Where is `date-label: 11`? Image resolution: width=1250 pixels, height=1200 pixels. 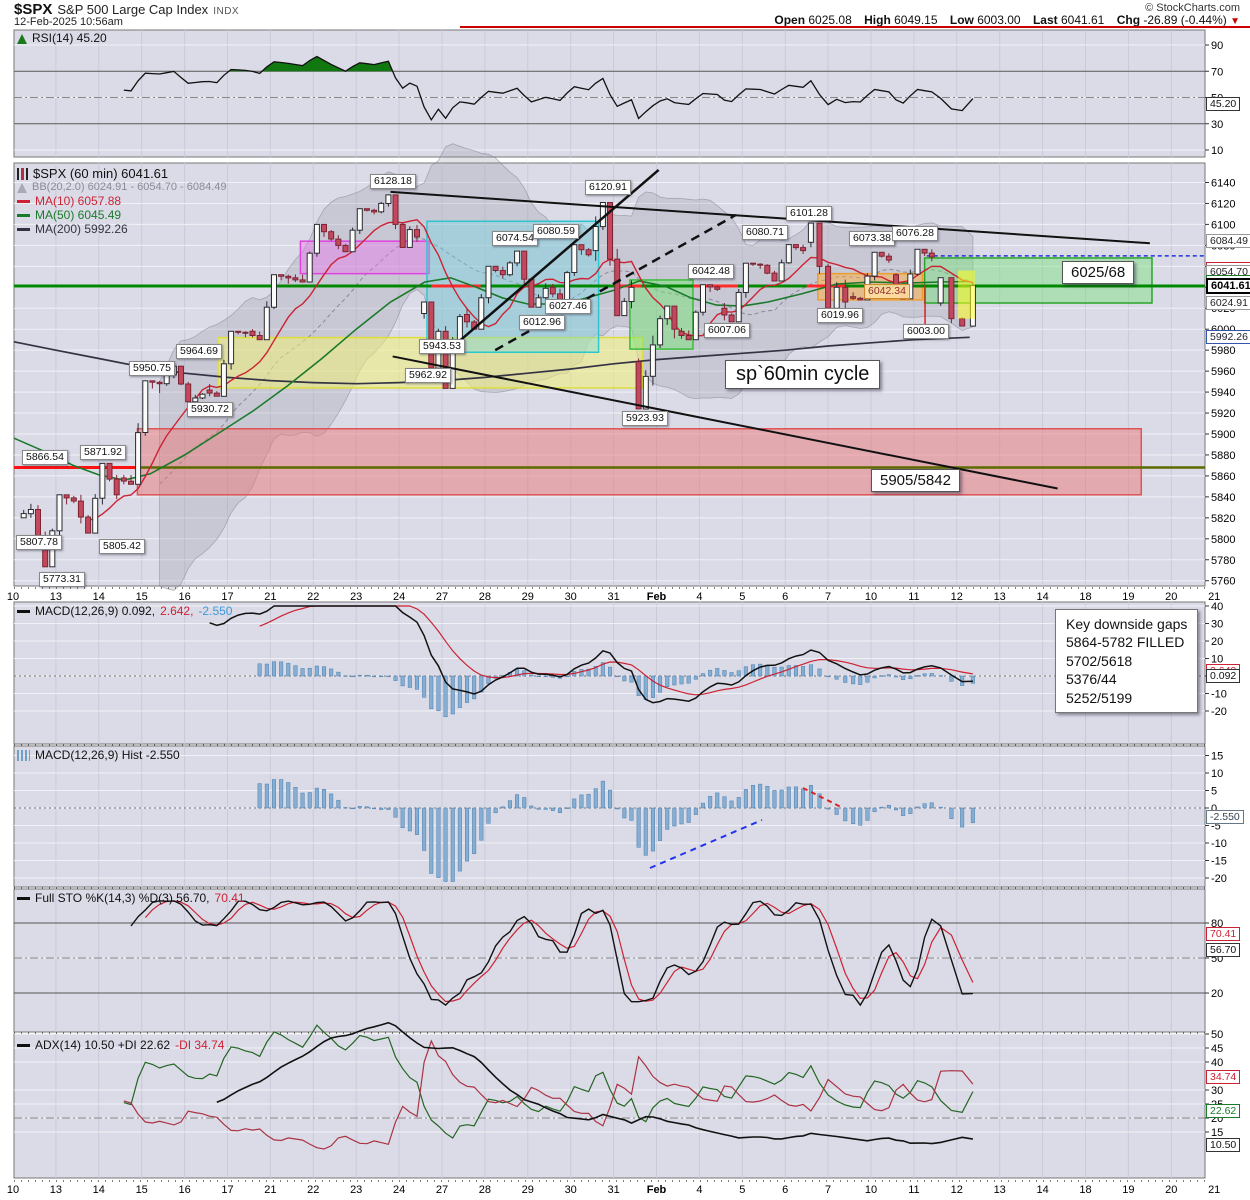 date-label: 11 is located at coordinates (913, 1190).